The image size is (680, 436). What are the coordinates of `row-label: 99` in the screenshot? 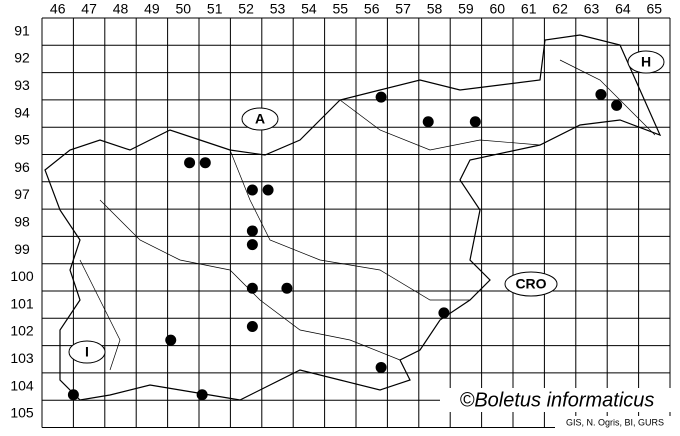 It's located at (22, 249).